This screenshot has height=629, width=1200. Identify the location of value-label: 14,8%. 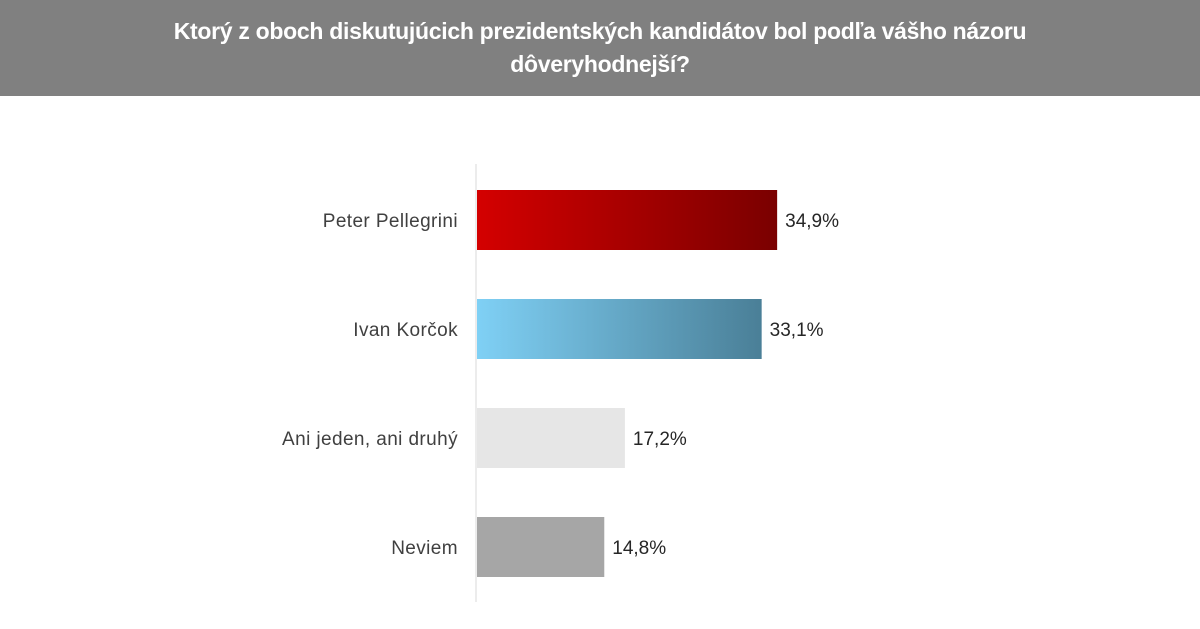
(639, 548).